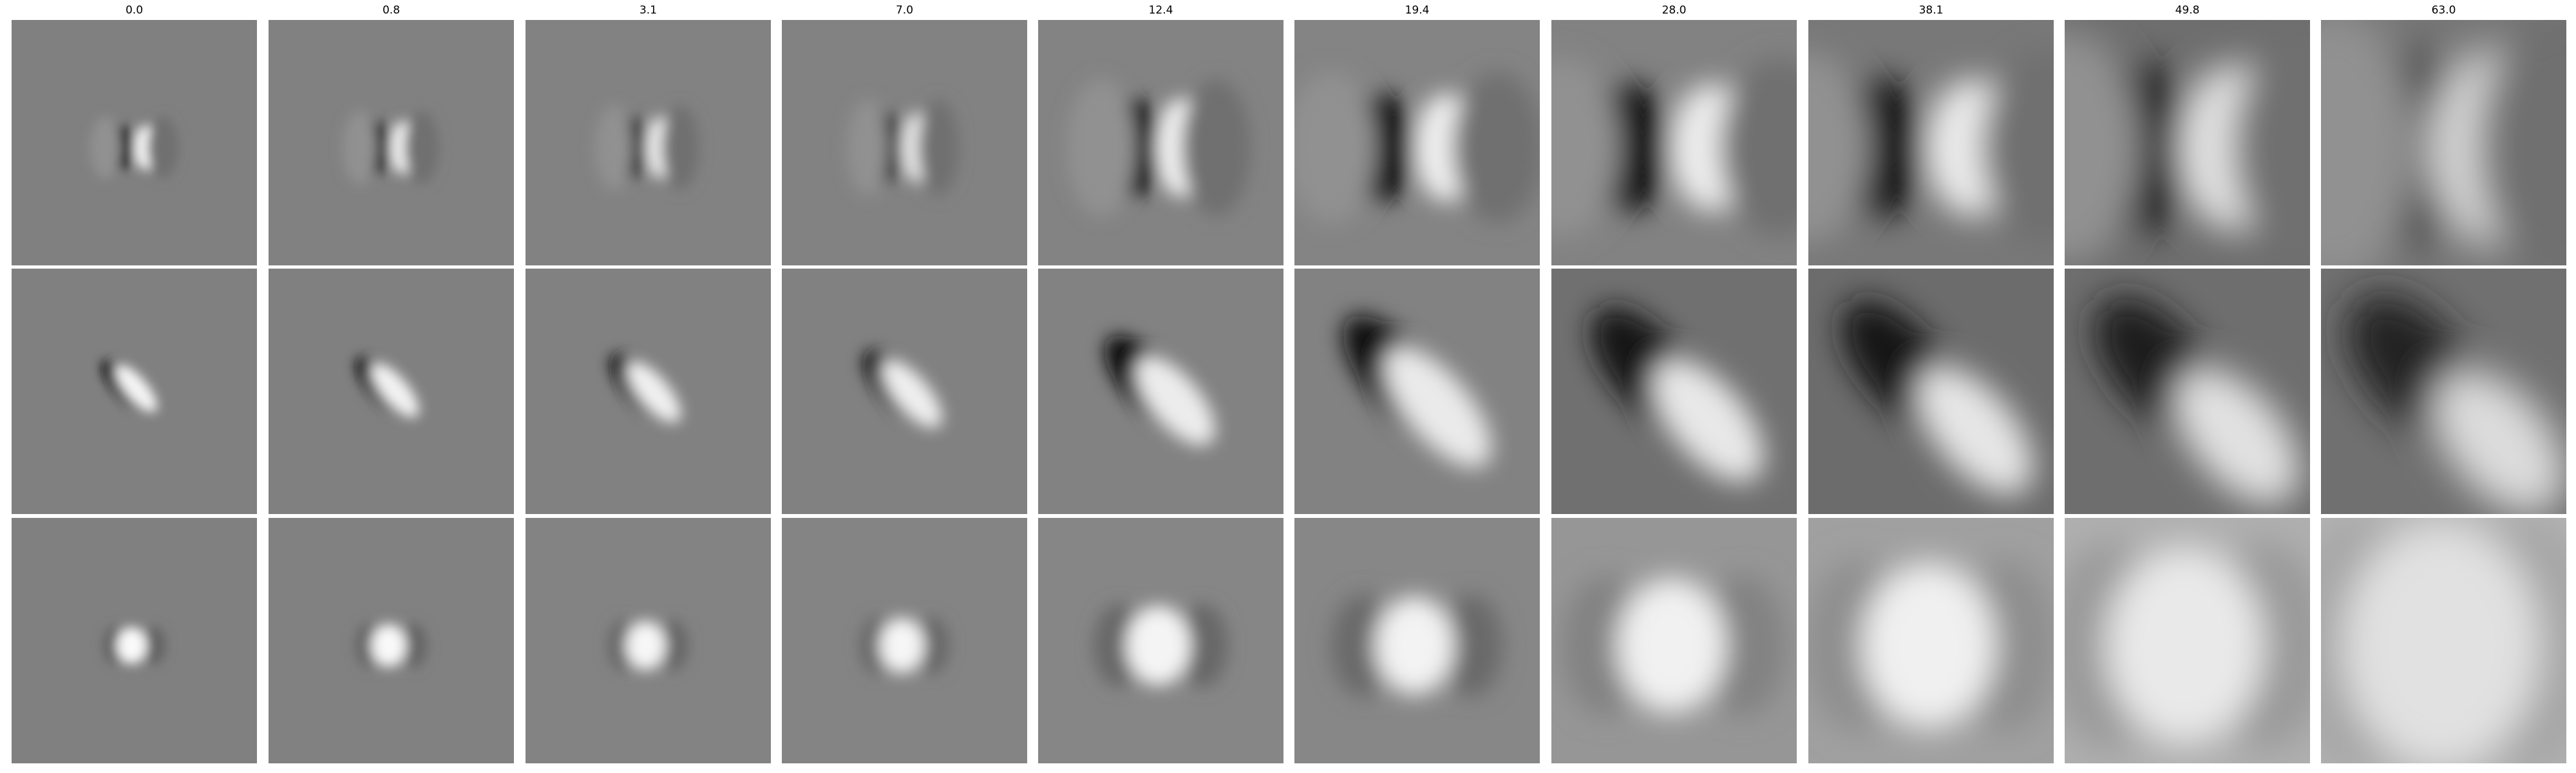 The image size is (2576, 773). I want to click on column-title: 28.0, so click(1675, 10).